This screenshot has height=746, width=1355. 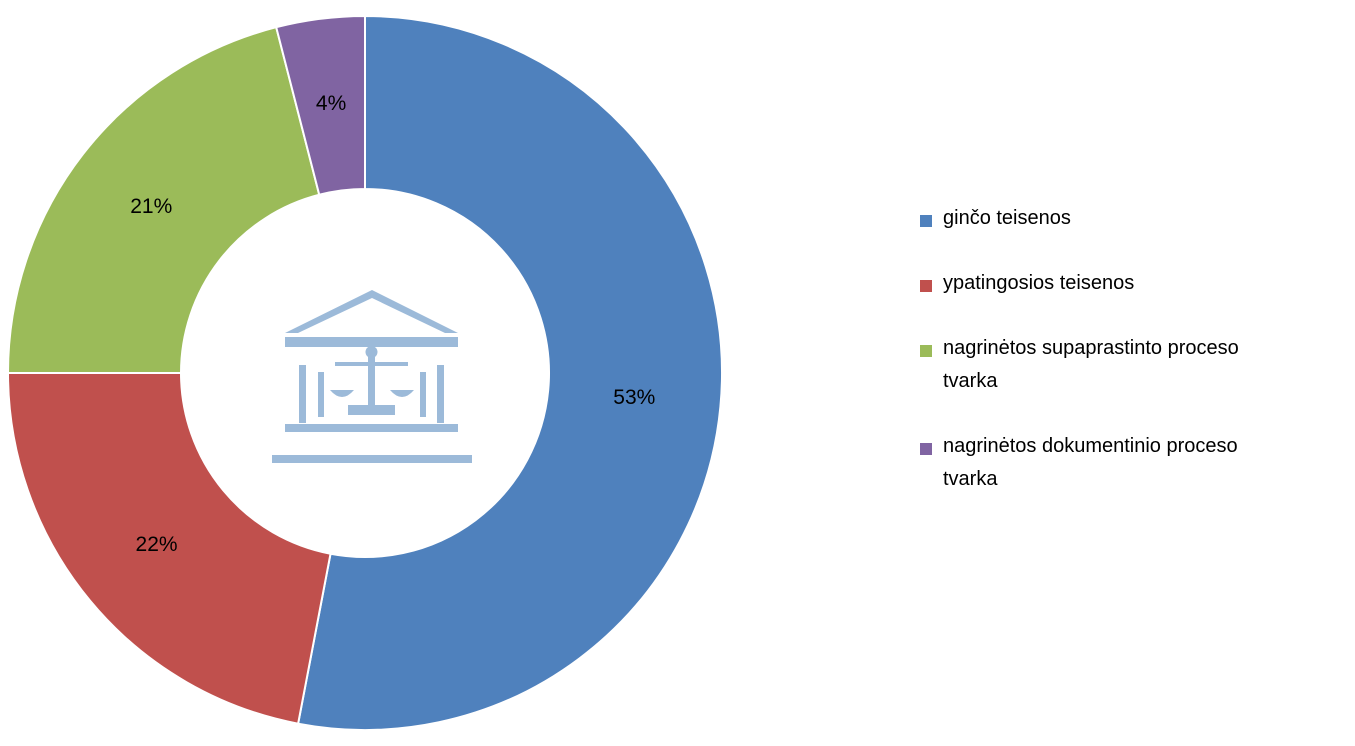 I want to click on legend-label: ypatingosios teisenos, so click(x=1039, y=283).